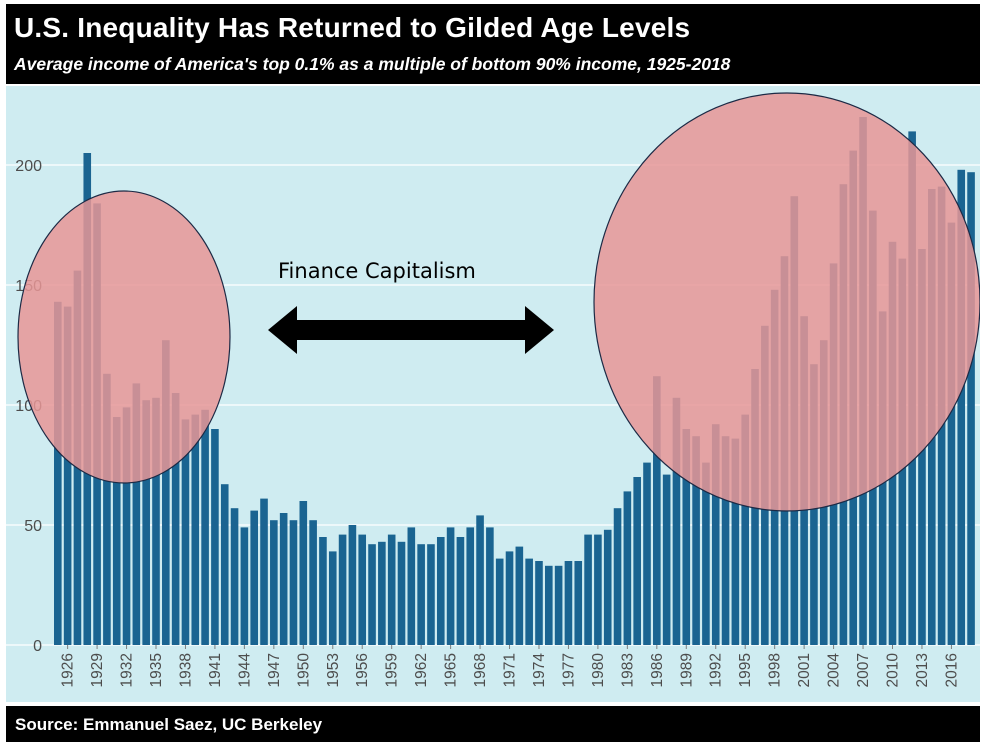 The image size is (986, 746). Describe the element at coordinates (961, 407) in the screenshot. I see `bar-2017` at that location.